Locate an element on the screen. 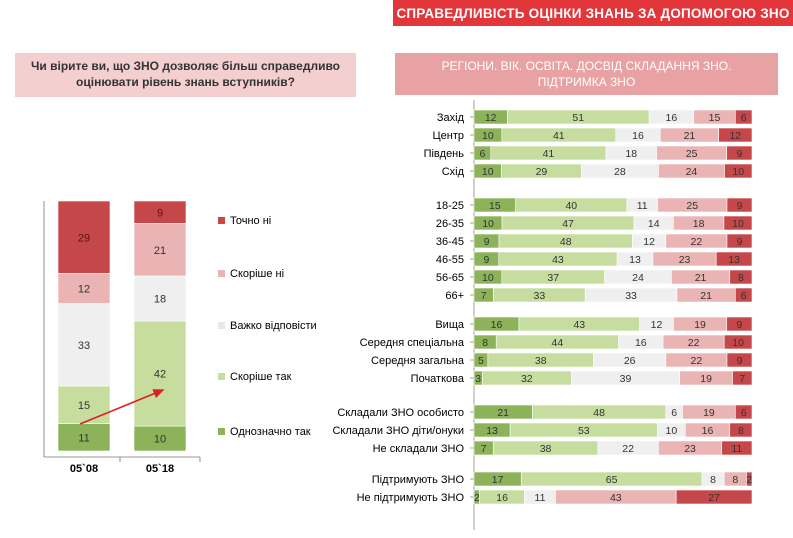 This screenshot has height=538, width=793. bar-value-label: 33 is located at coordinates (539, 296).